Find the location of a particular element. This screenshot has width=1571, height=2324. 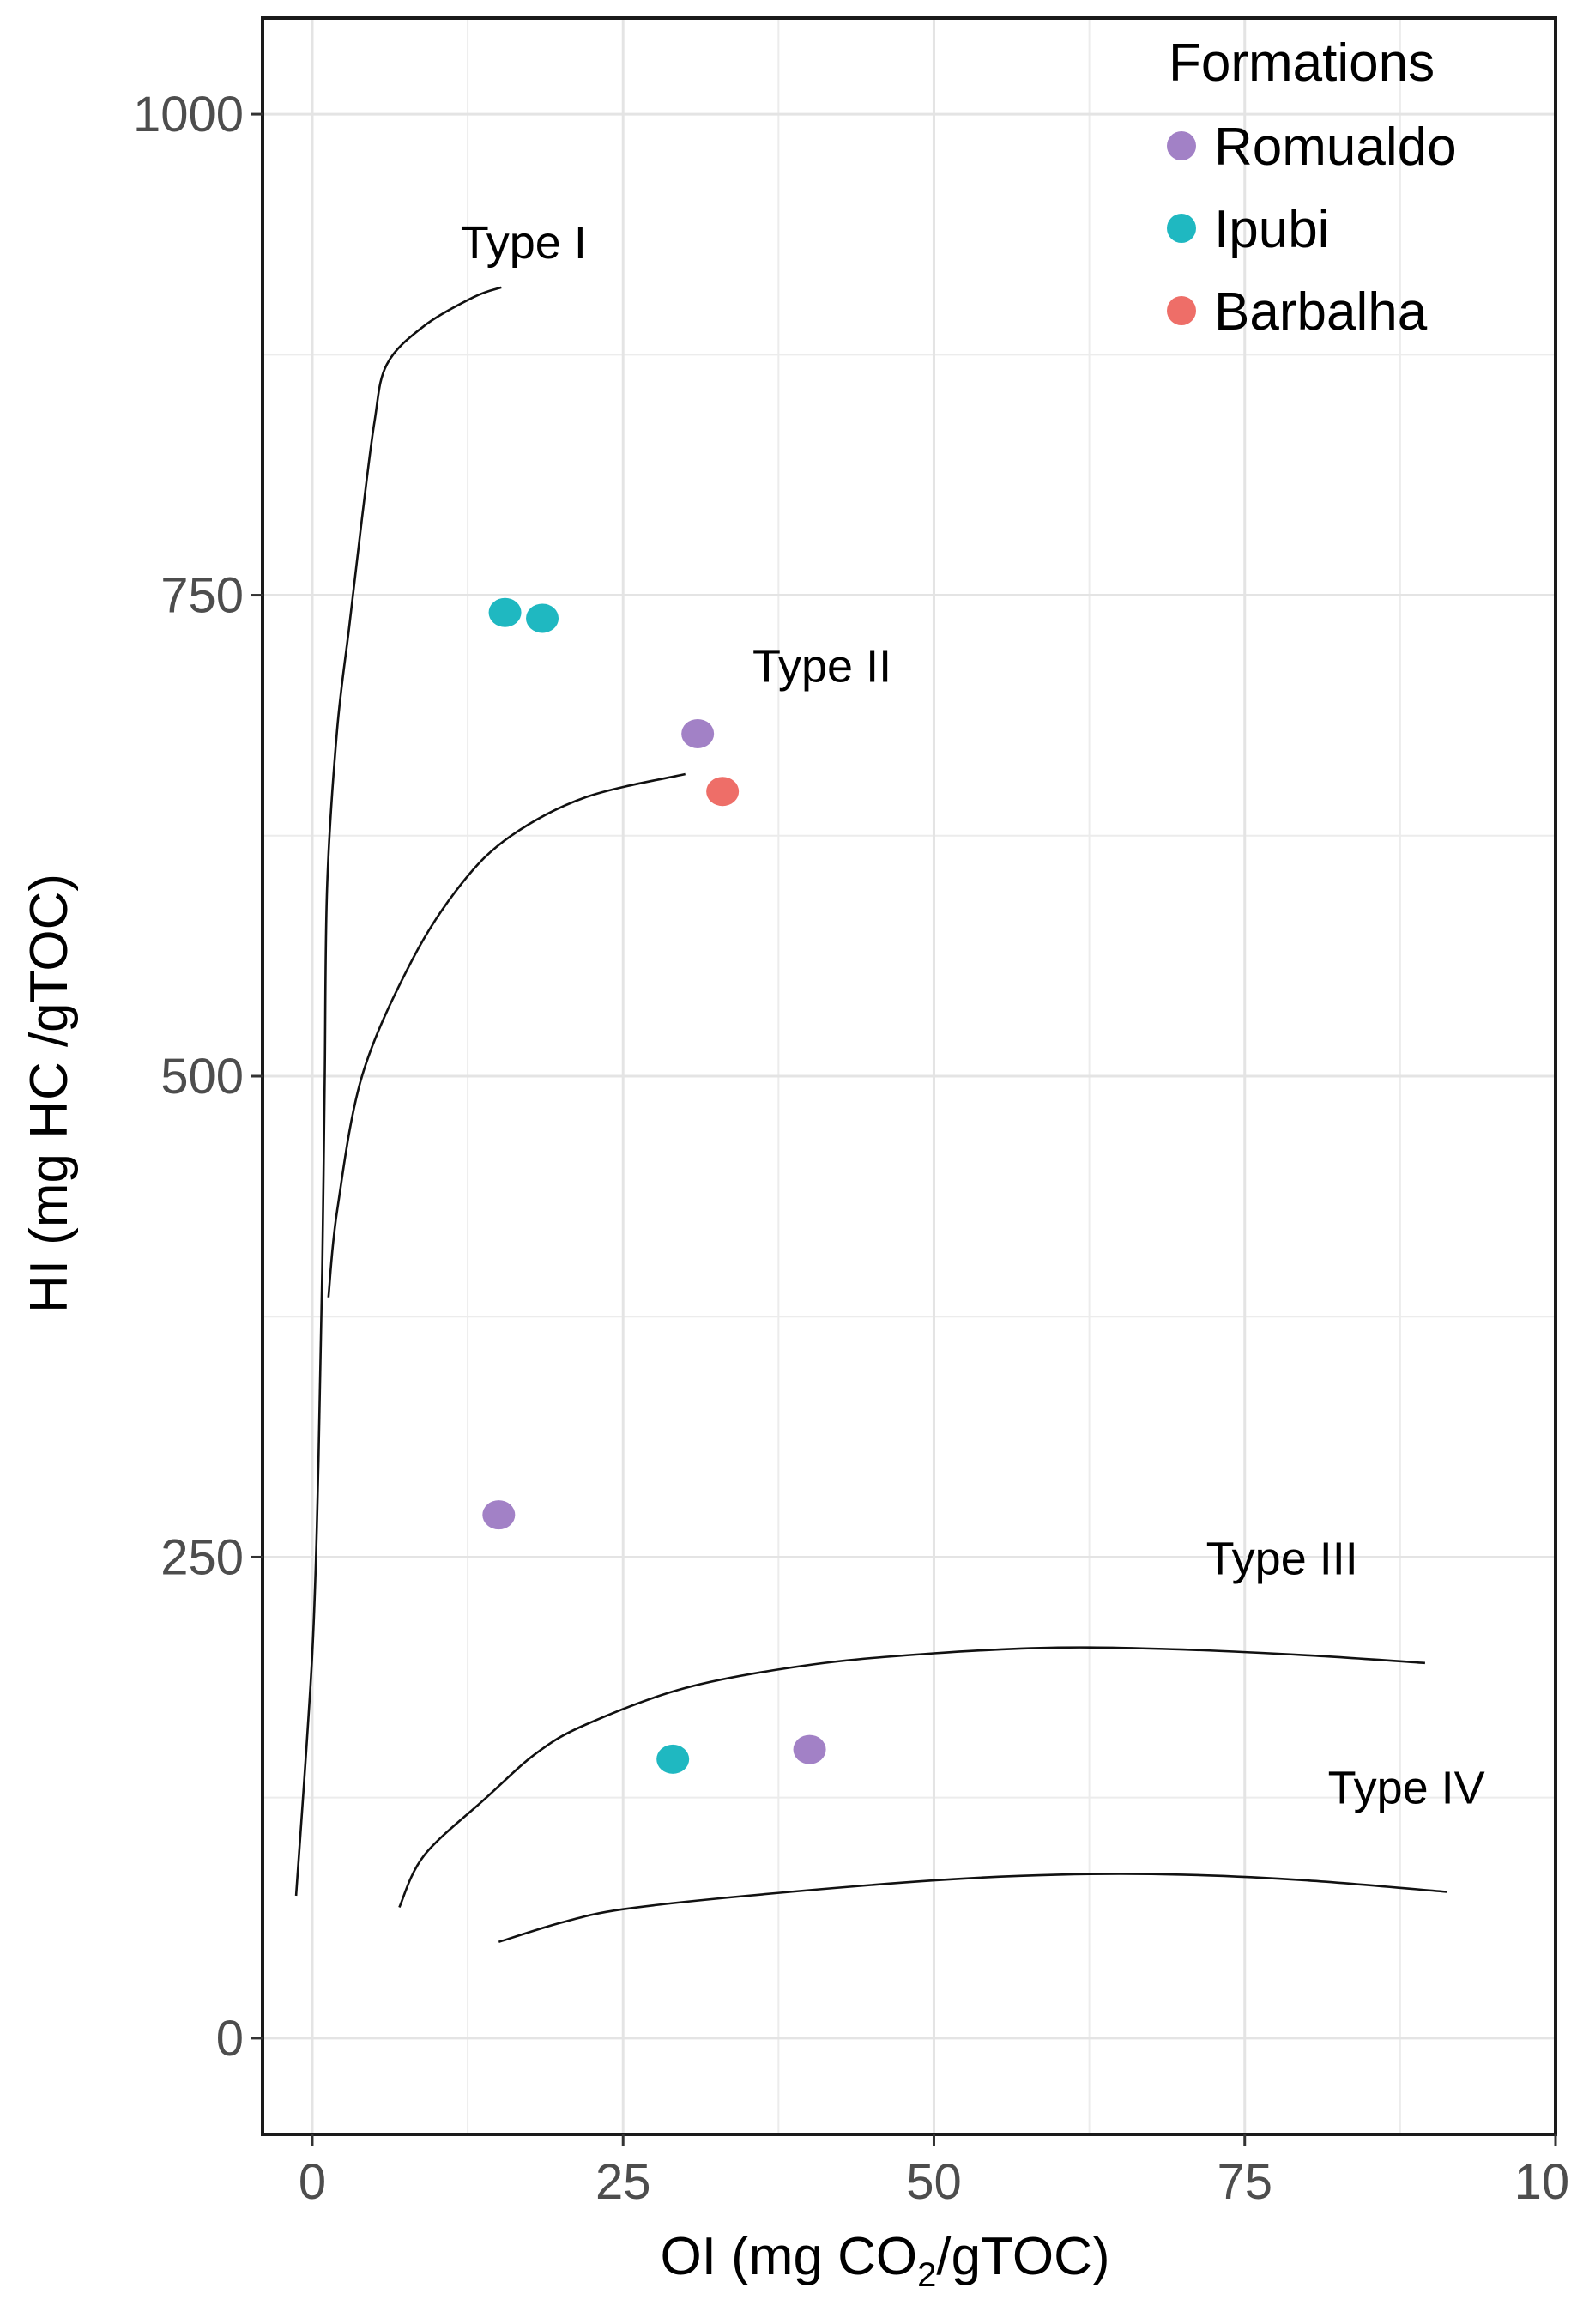

data-points is located at coordinates (654, 1185).